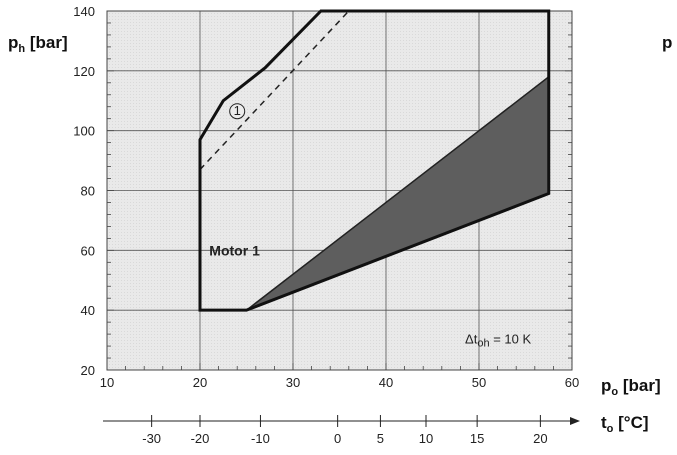  Describe the element at coordinates (614, 392) in the screenshot. I see `x-axis-label-sub: o` at that location.